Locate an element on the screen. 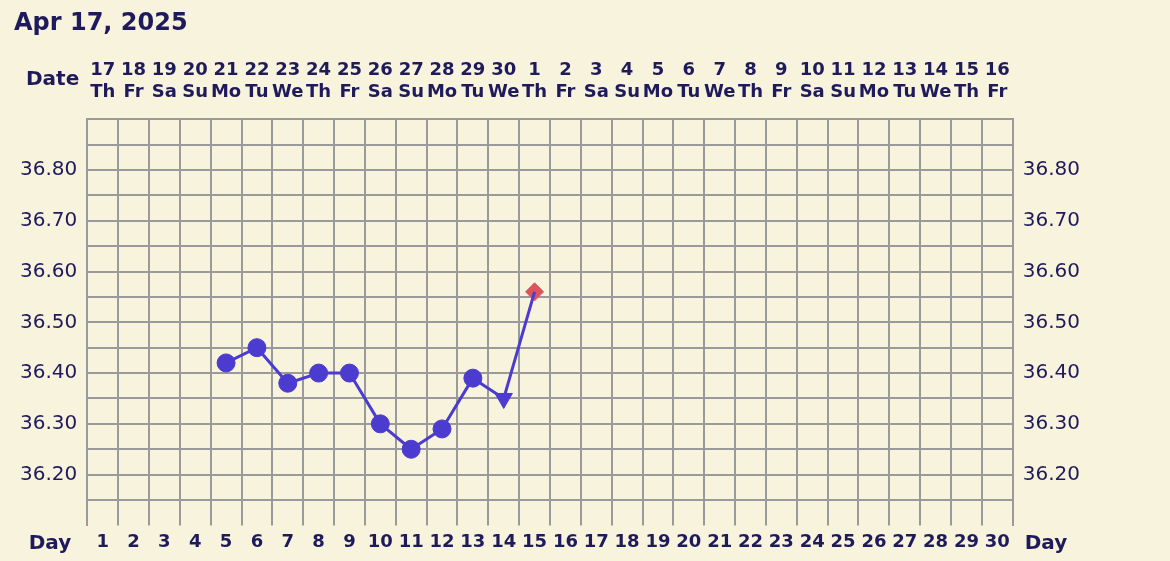  x-tick-label: 5 Mo is located at coordinates (658, 80).